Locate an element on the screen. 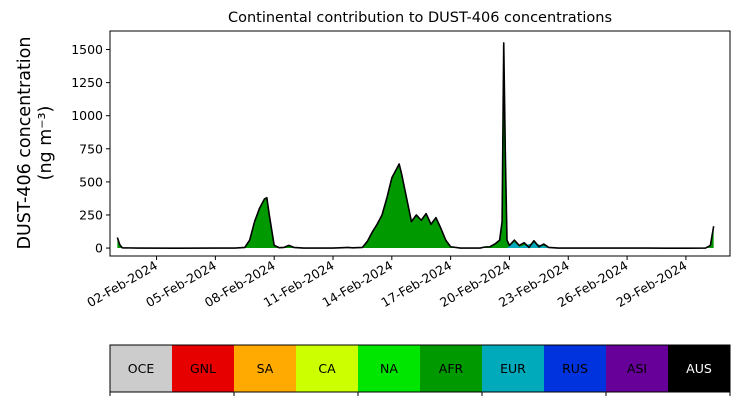  legend-label-sa: SA is located at coordinates (265, 368).